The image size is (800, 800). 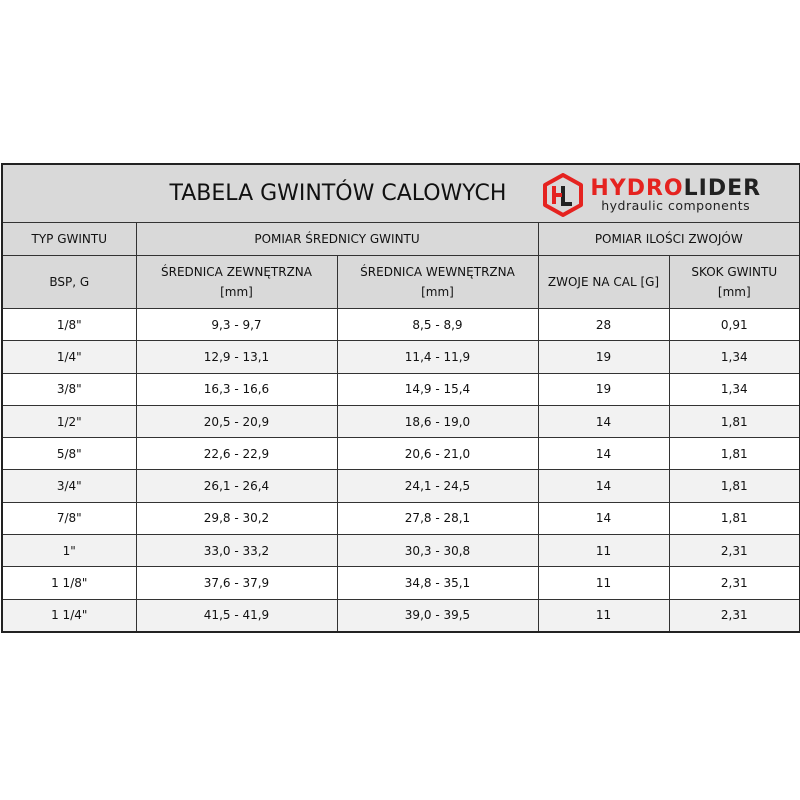 I want to click on cell-outer-diameter: 41,5 - 41,9, so click(x=236, y=615).